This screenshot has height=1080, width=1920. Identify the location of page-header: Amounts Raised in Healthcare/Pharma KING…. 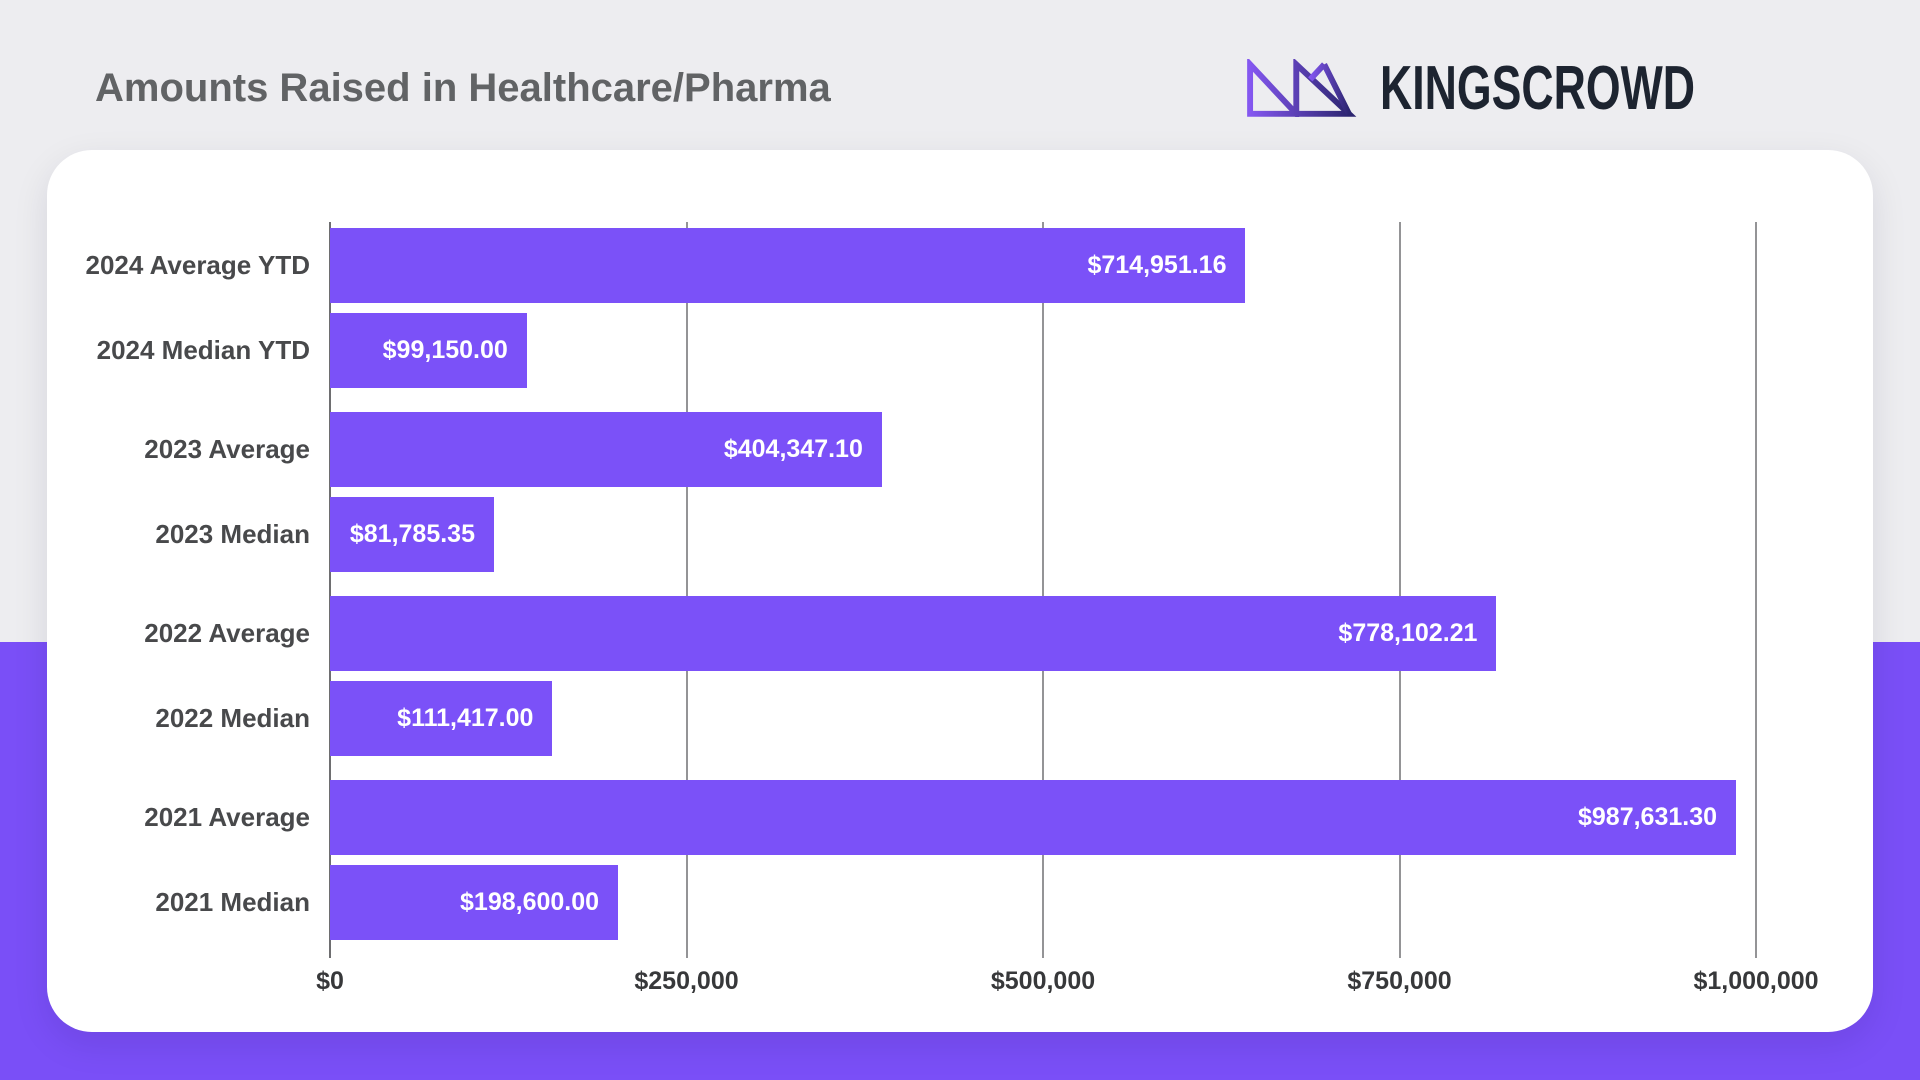
(960, 88).